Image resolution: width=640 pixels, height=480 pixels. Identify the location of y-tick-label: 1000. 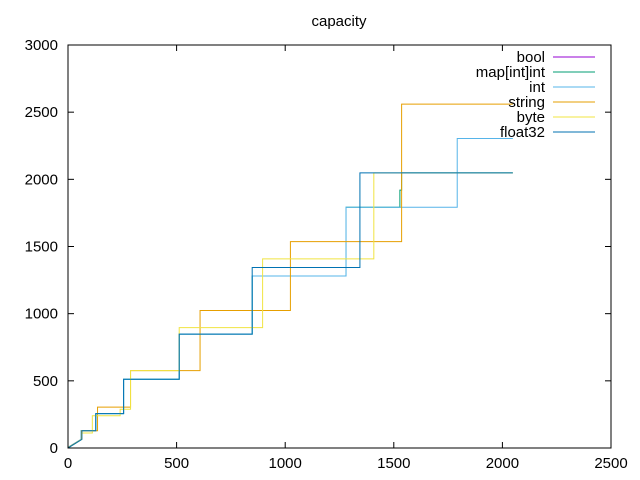
(41, 314).